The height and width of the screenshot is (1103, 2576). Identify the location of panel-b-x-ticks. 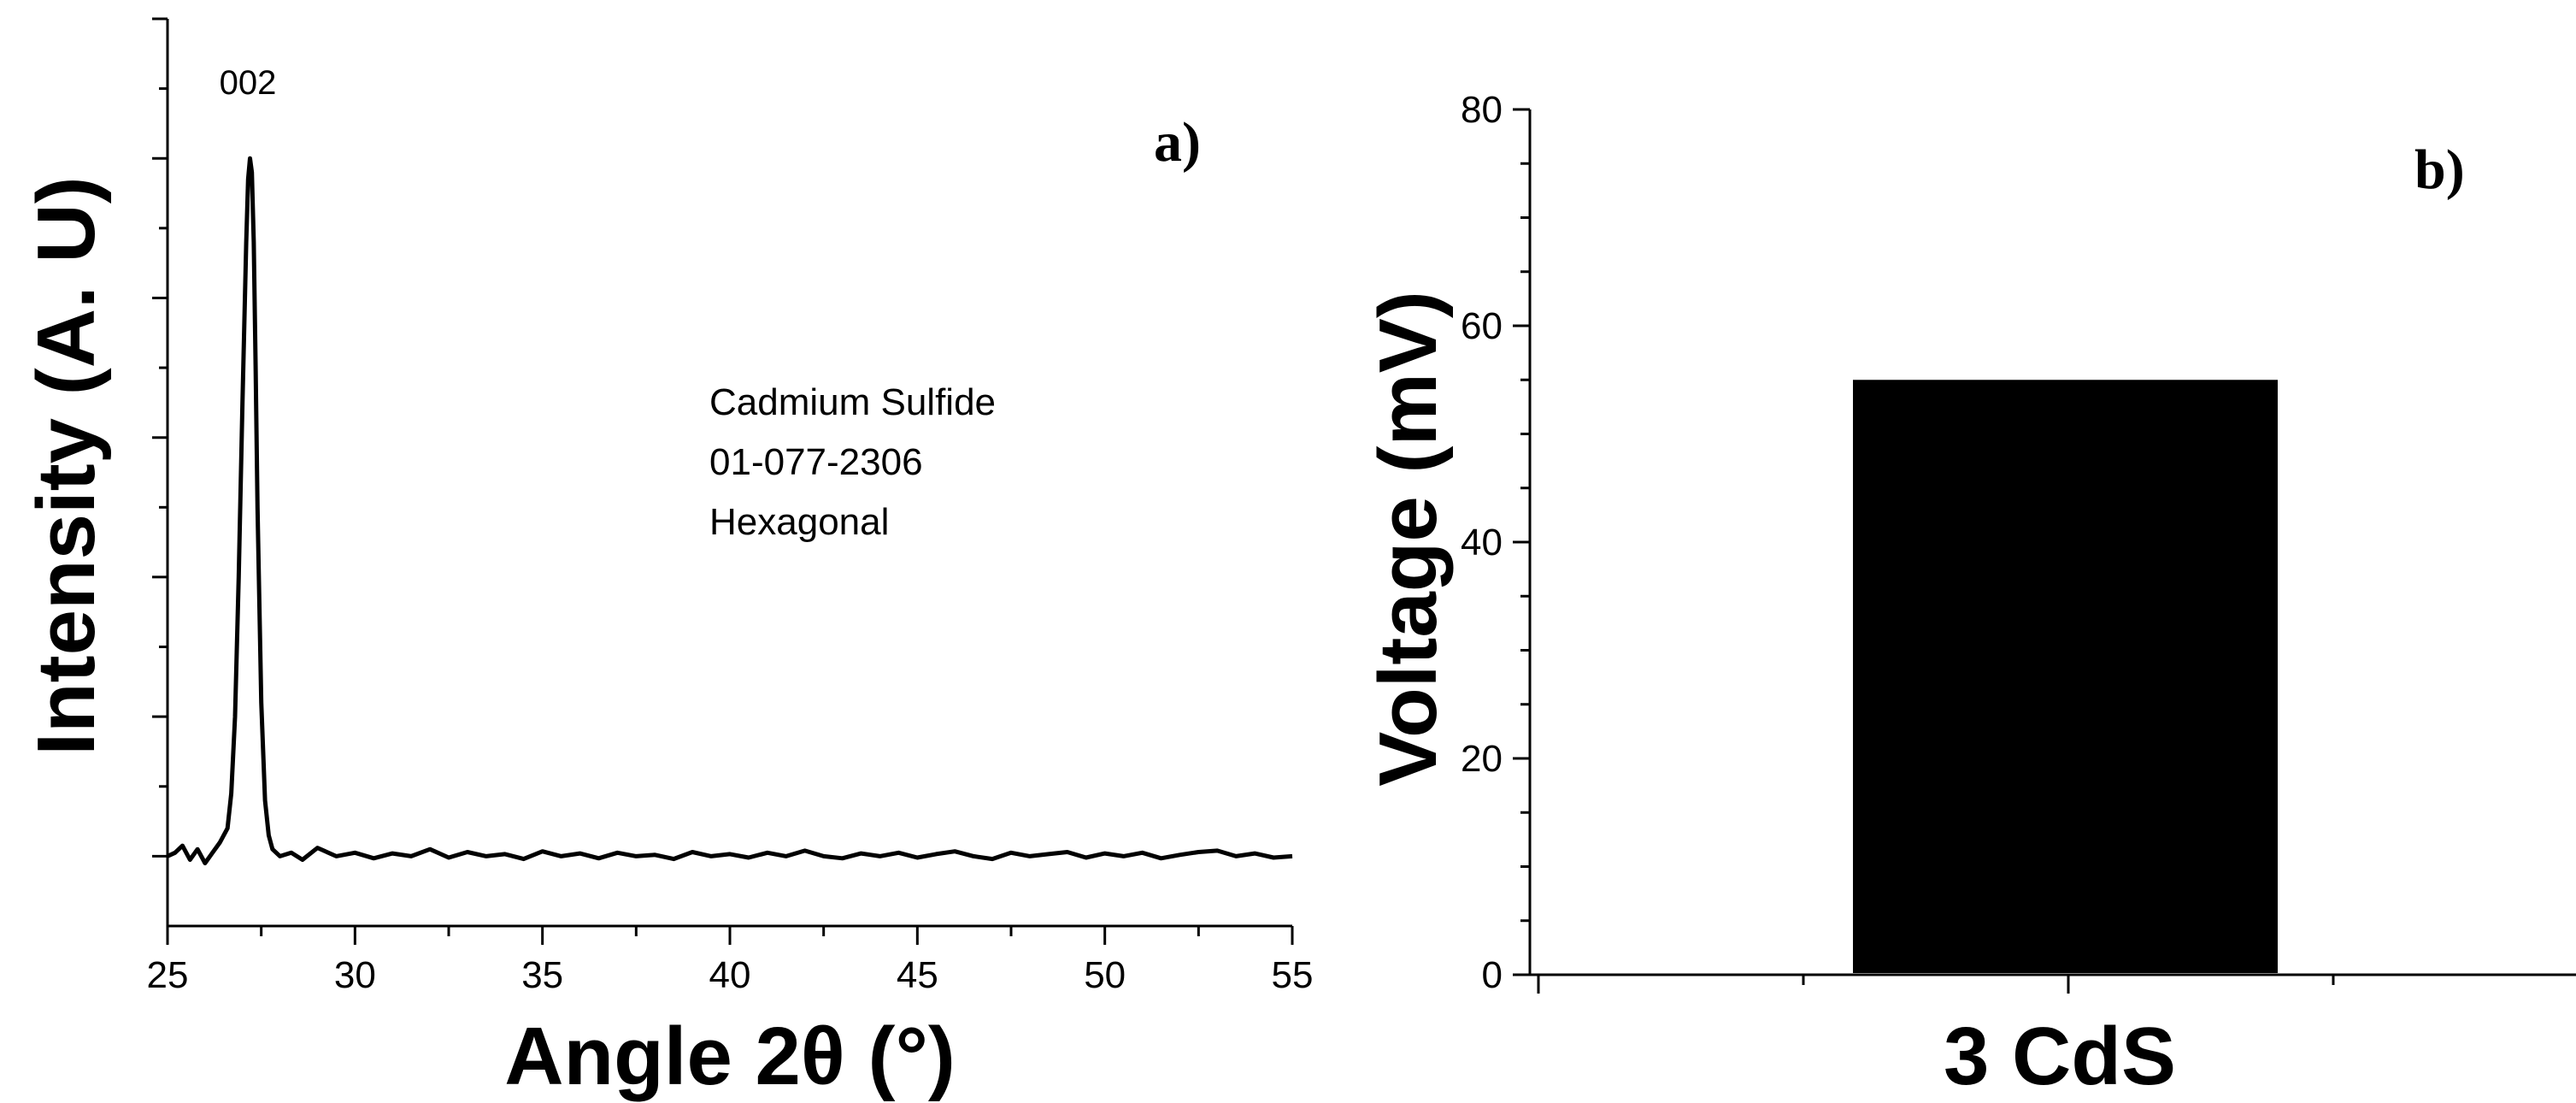
(1936, 984).